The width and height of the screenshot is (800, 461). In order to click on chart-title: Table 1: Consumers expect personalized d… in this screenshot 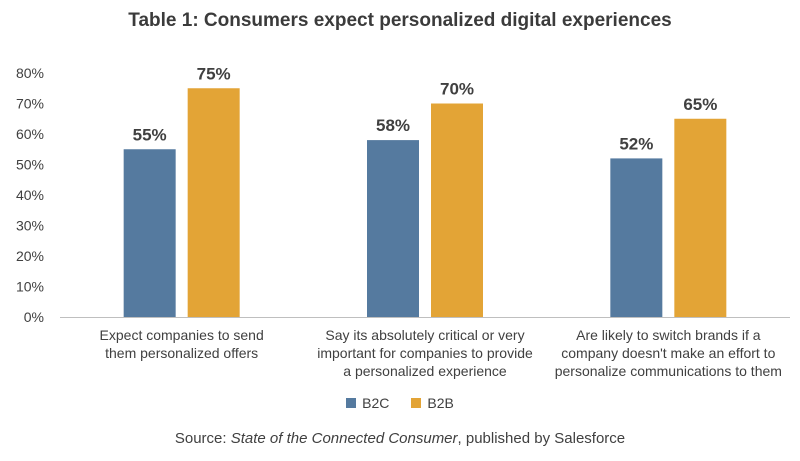, I will do `click(400, 20)`.